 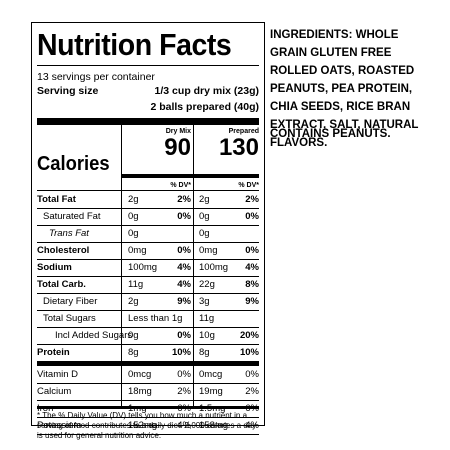 What do you see at coordinates (181, 352) in the screenshot?
I see `dry-percent-dv: 10%` at bounding box center [181, 352].